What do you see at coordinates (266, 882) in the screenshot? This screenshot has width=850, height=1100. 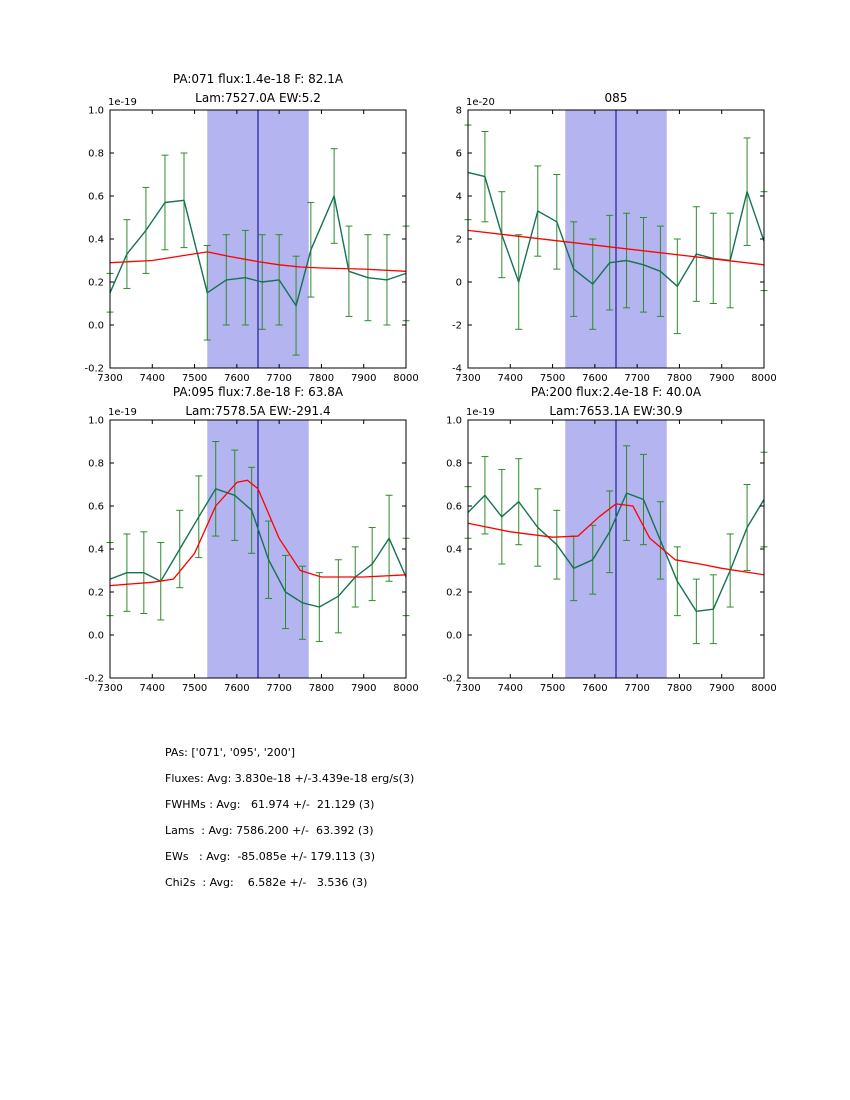 I see `summary-line-chi2s: Chi2s : Avg: 6.582e +/- 3.536 (3)` at bounding box center [266, 882].